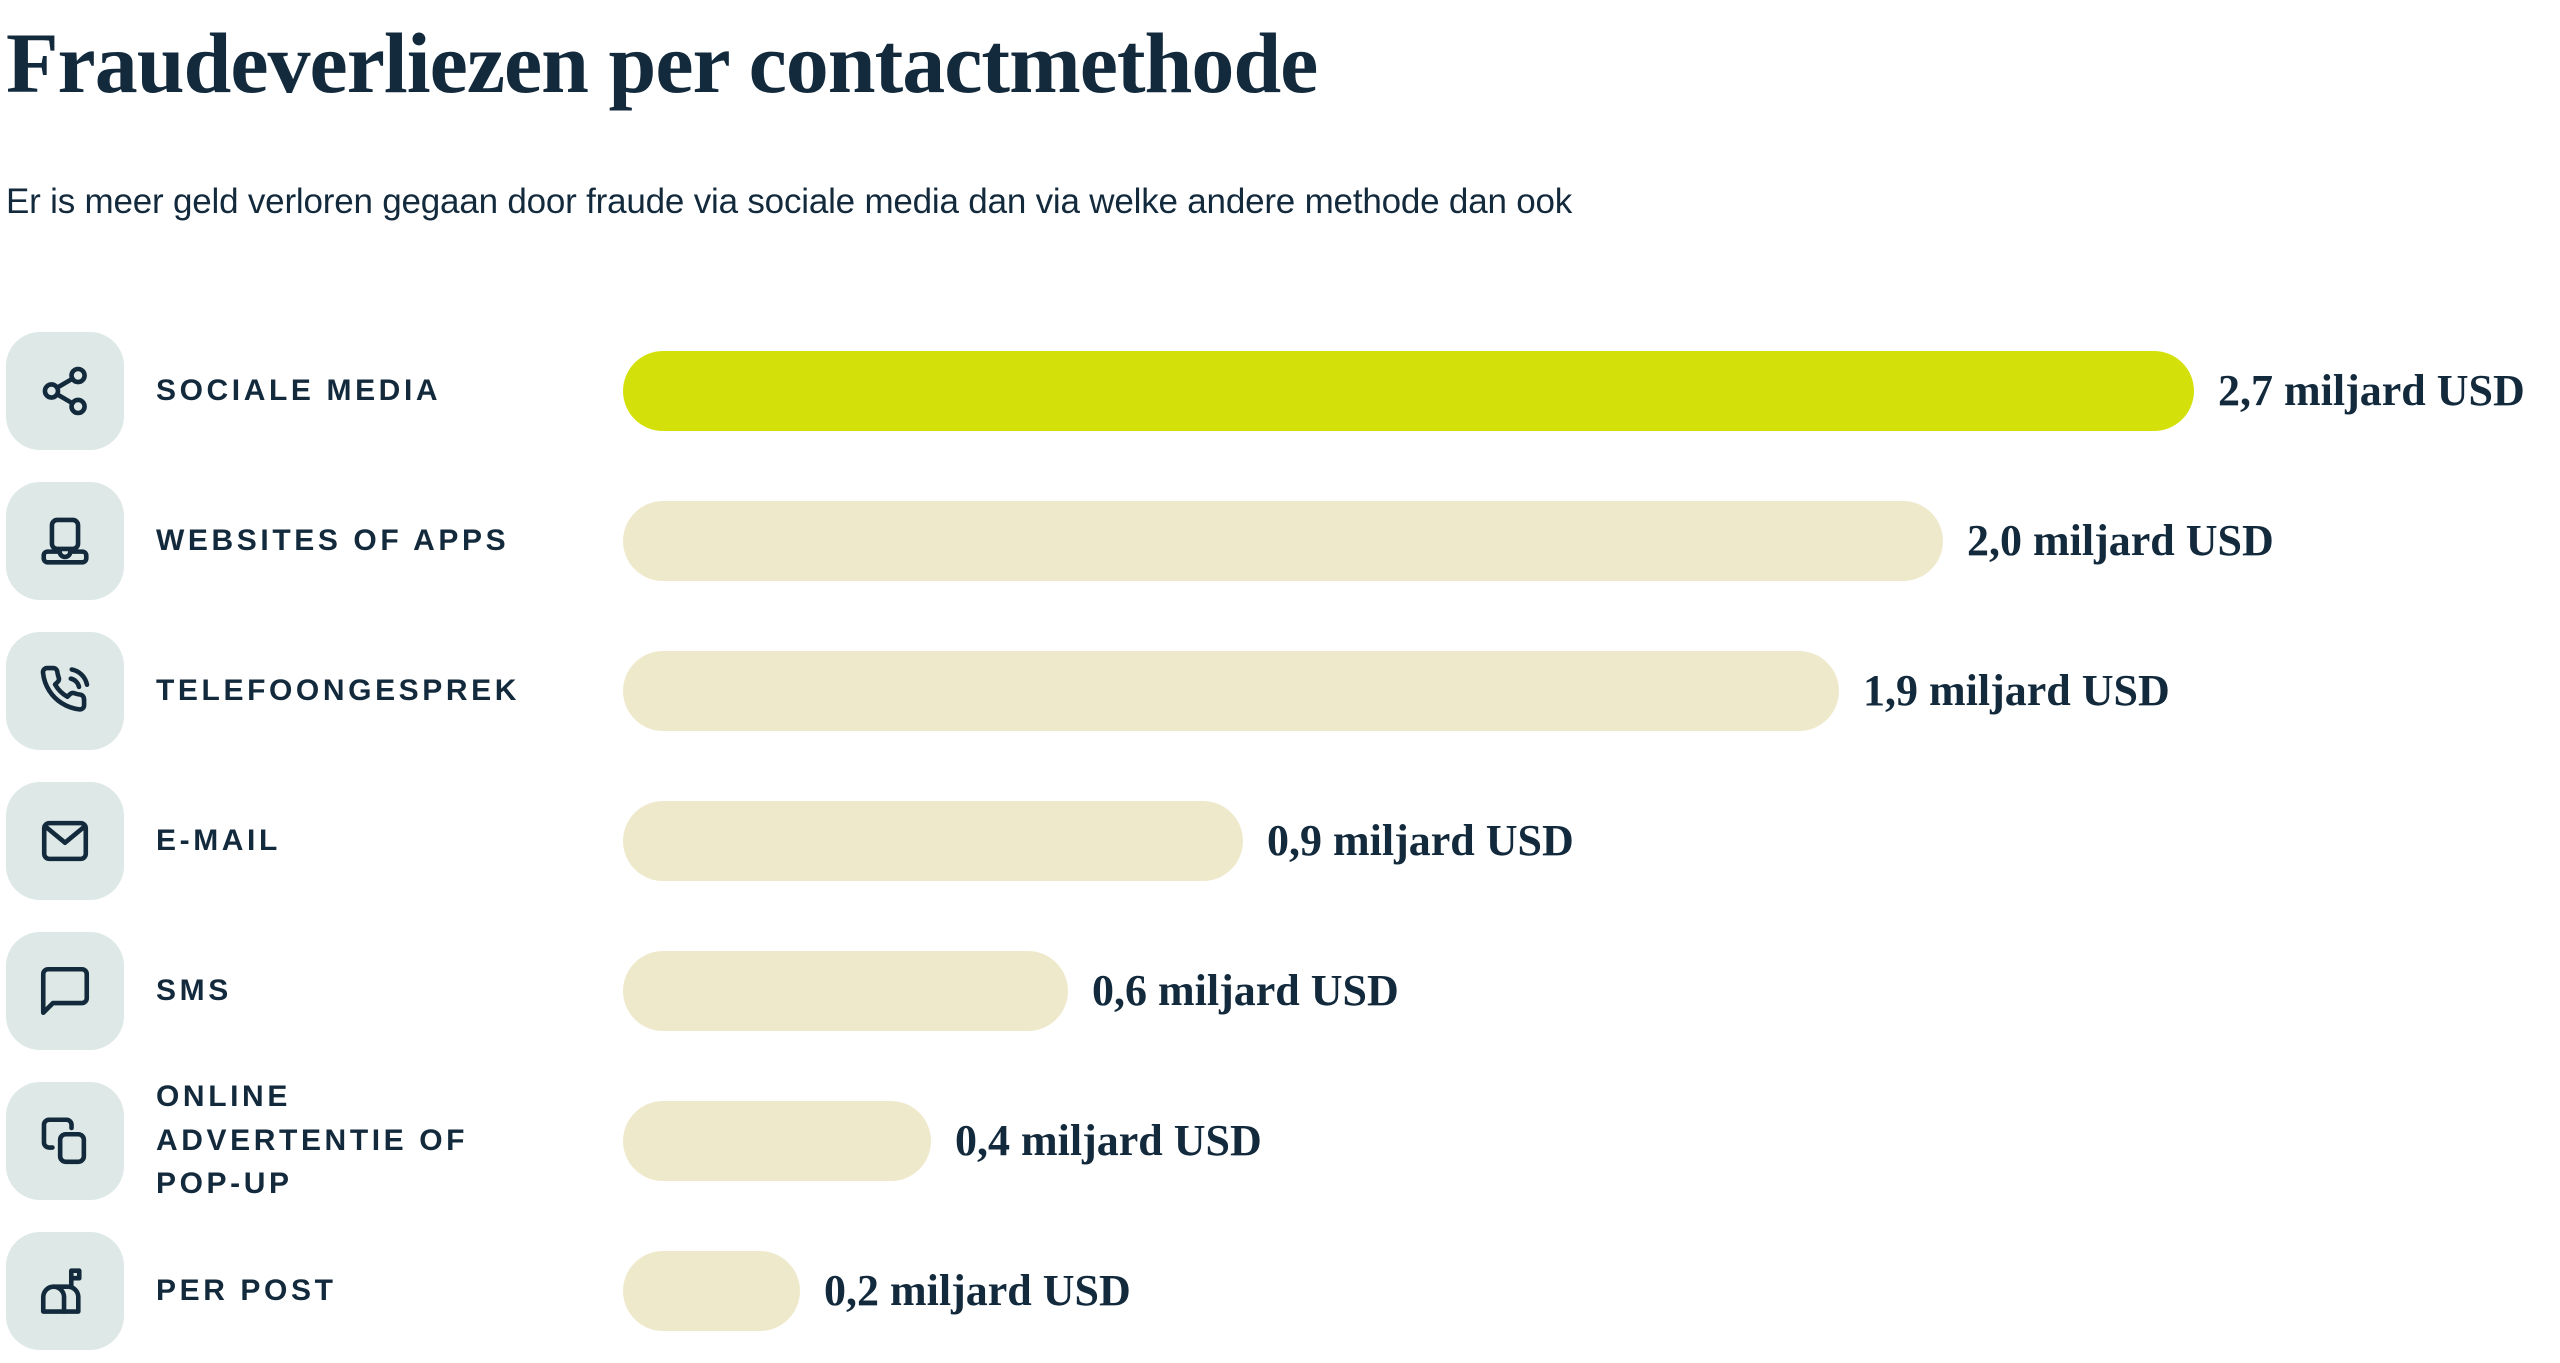 Image resolution: width=2560 pixels, height=1363 pixels. What do you see at coordinates (312, 1140) in the screenshot?
I see `category-label: ONLINE ADVERTENTIE OF POP-UP` at bounding box center [312, 1140].